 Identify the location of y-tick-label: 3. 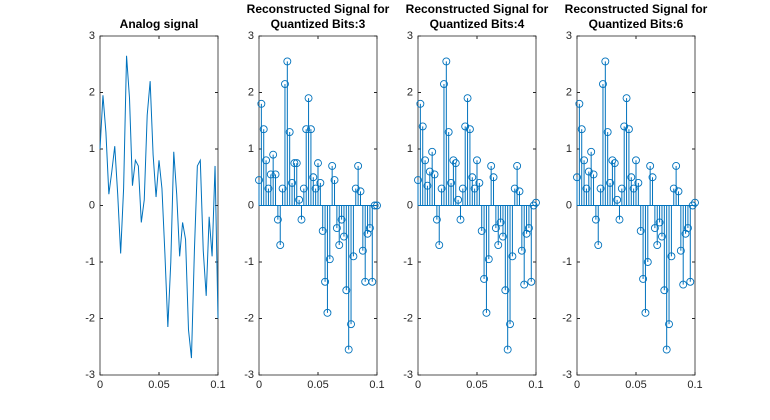
(569, 36).